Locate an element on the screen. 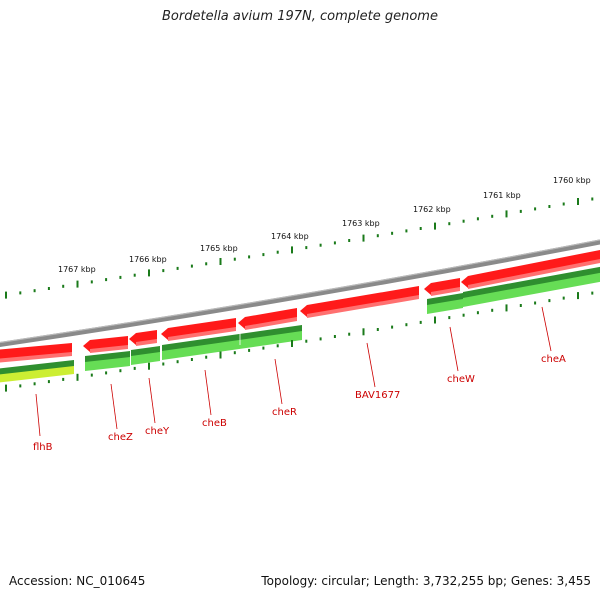 The width and height of the screenshot is (600, 600). scale-label-1760: 1760 kbp is located at coordinates (572, 180).